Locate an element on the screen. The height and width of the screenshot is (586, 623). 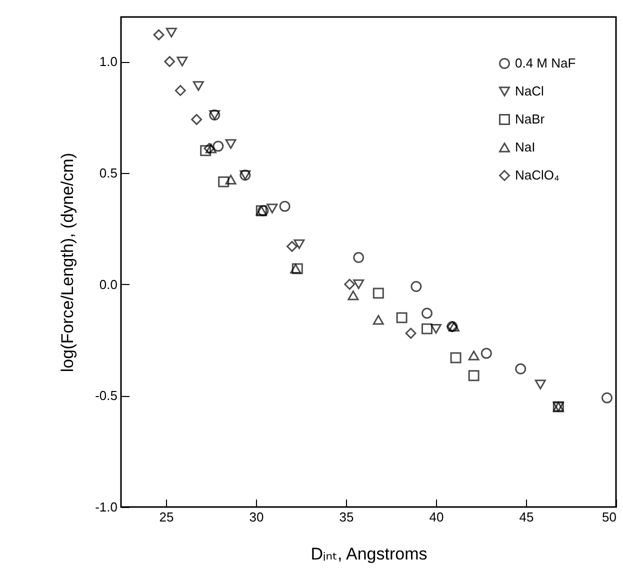
legend-label: 0.4 M NaF is located at coordinates (545, 63).